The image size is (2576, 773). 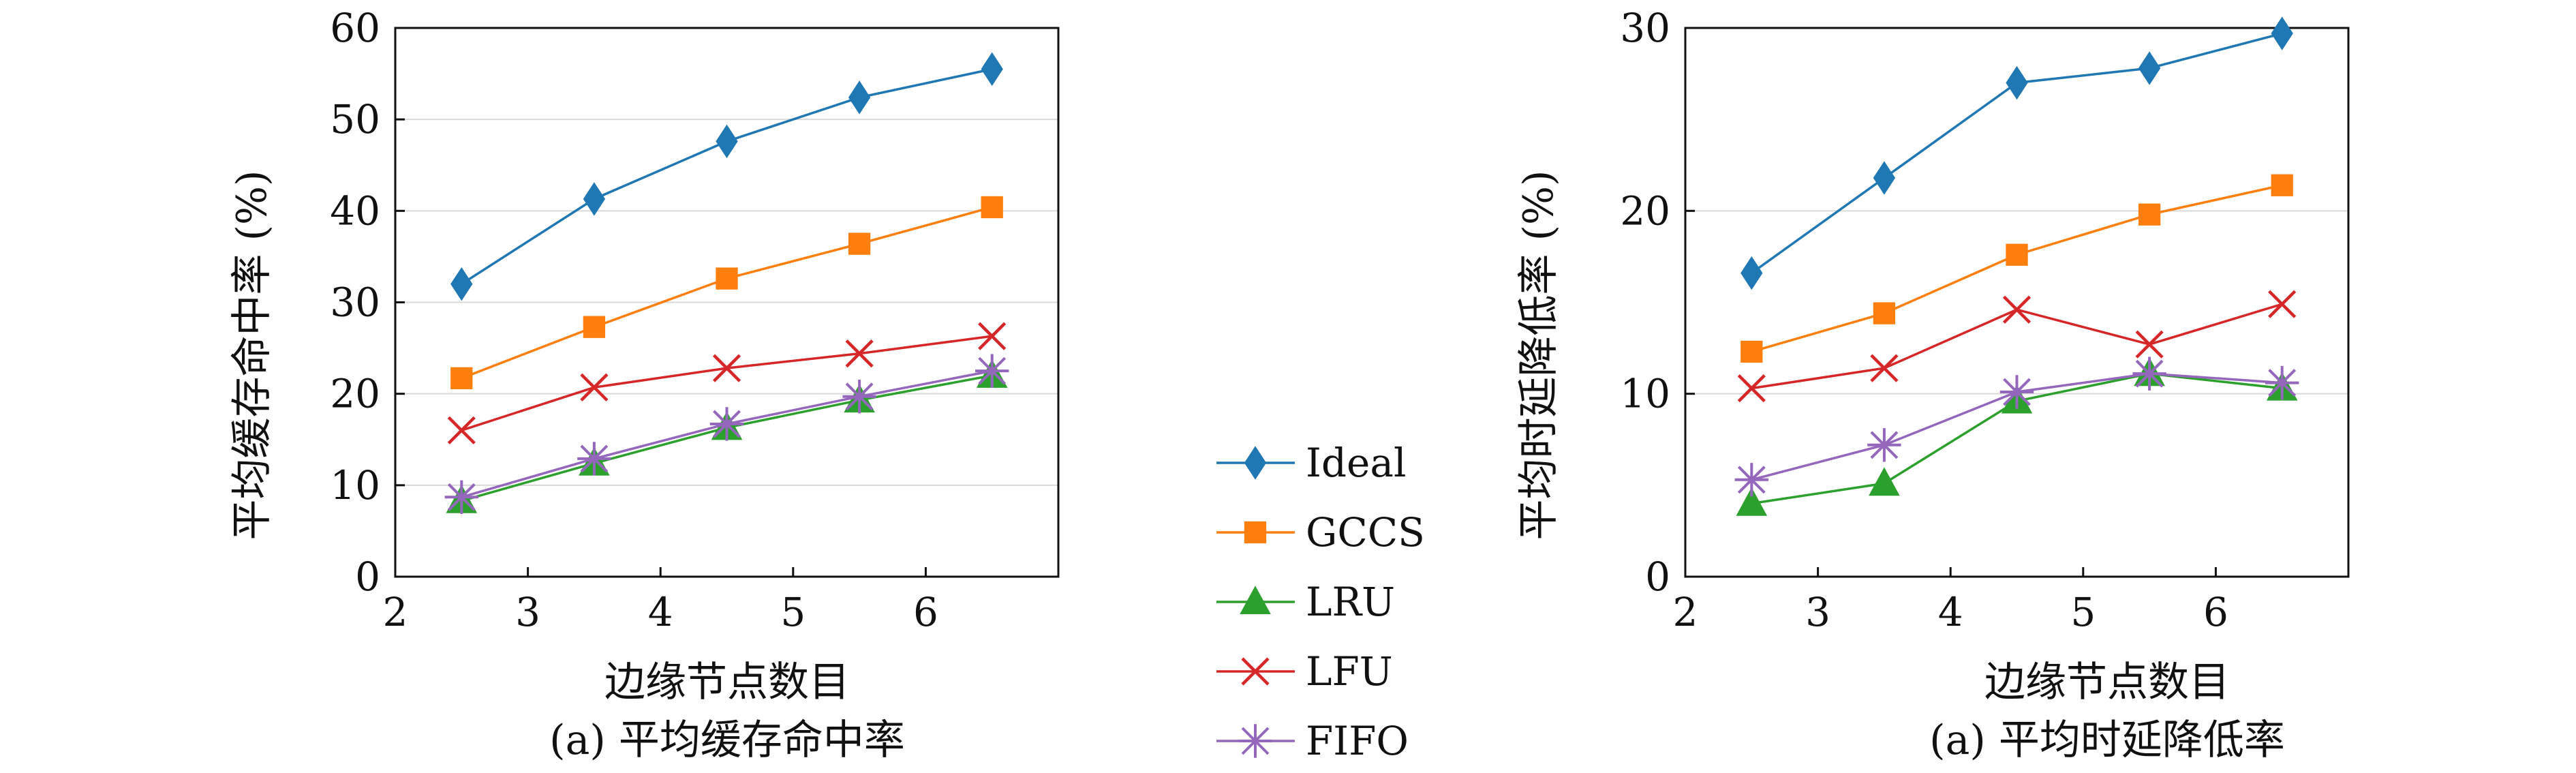 What do you see at coordinates (355, 210) in the screenshot?
I see `y-tick-label: 40` at bounding box center [355, 210].